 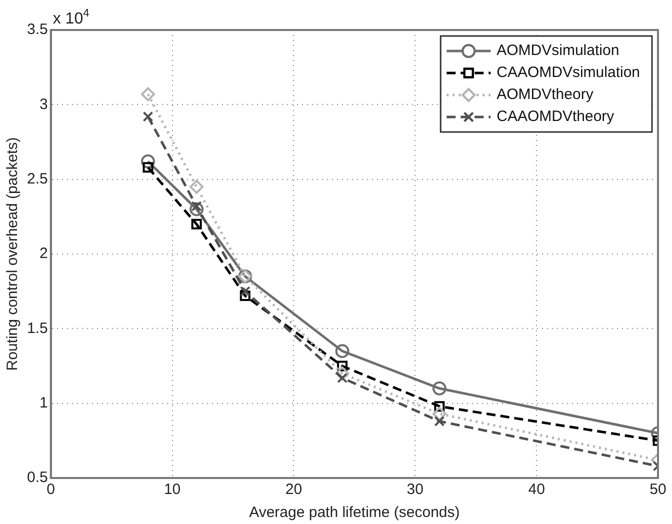 What do you see at coordinates (172, 489) in the screenshot?
I see `x-tick-label: 10` at bounding box center [172, 489].